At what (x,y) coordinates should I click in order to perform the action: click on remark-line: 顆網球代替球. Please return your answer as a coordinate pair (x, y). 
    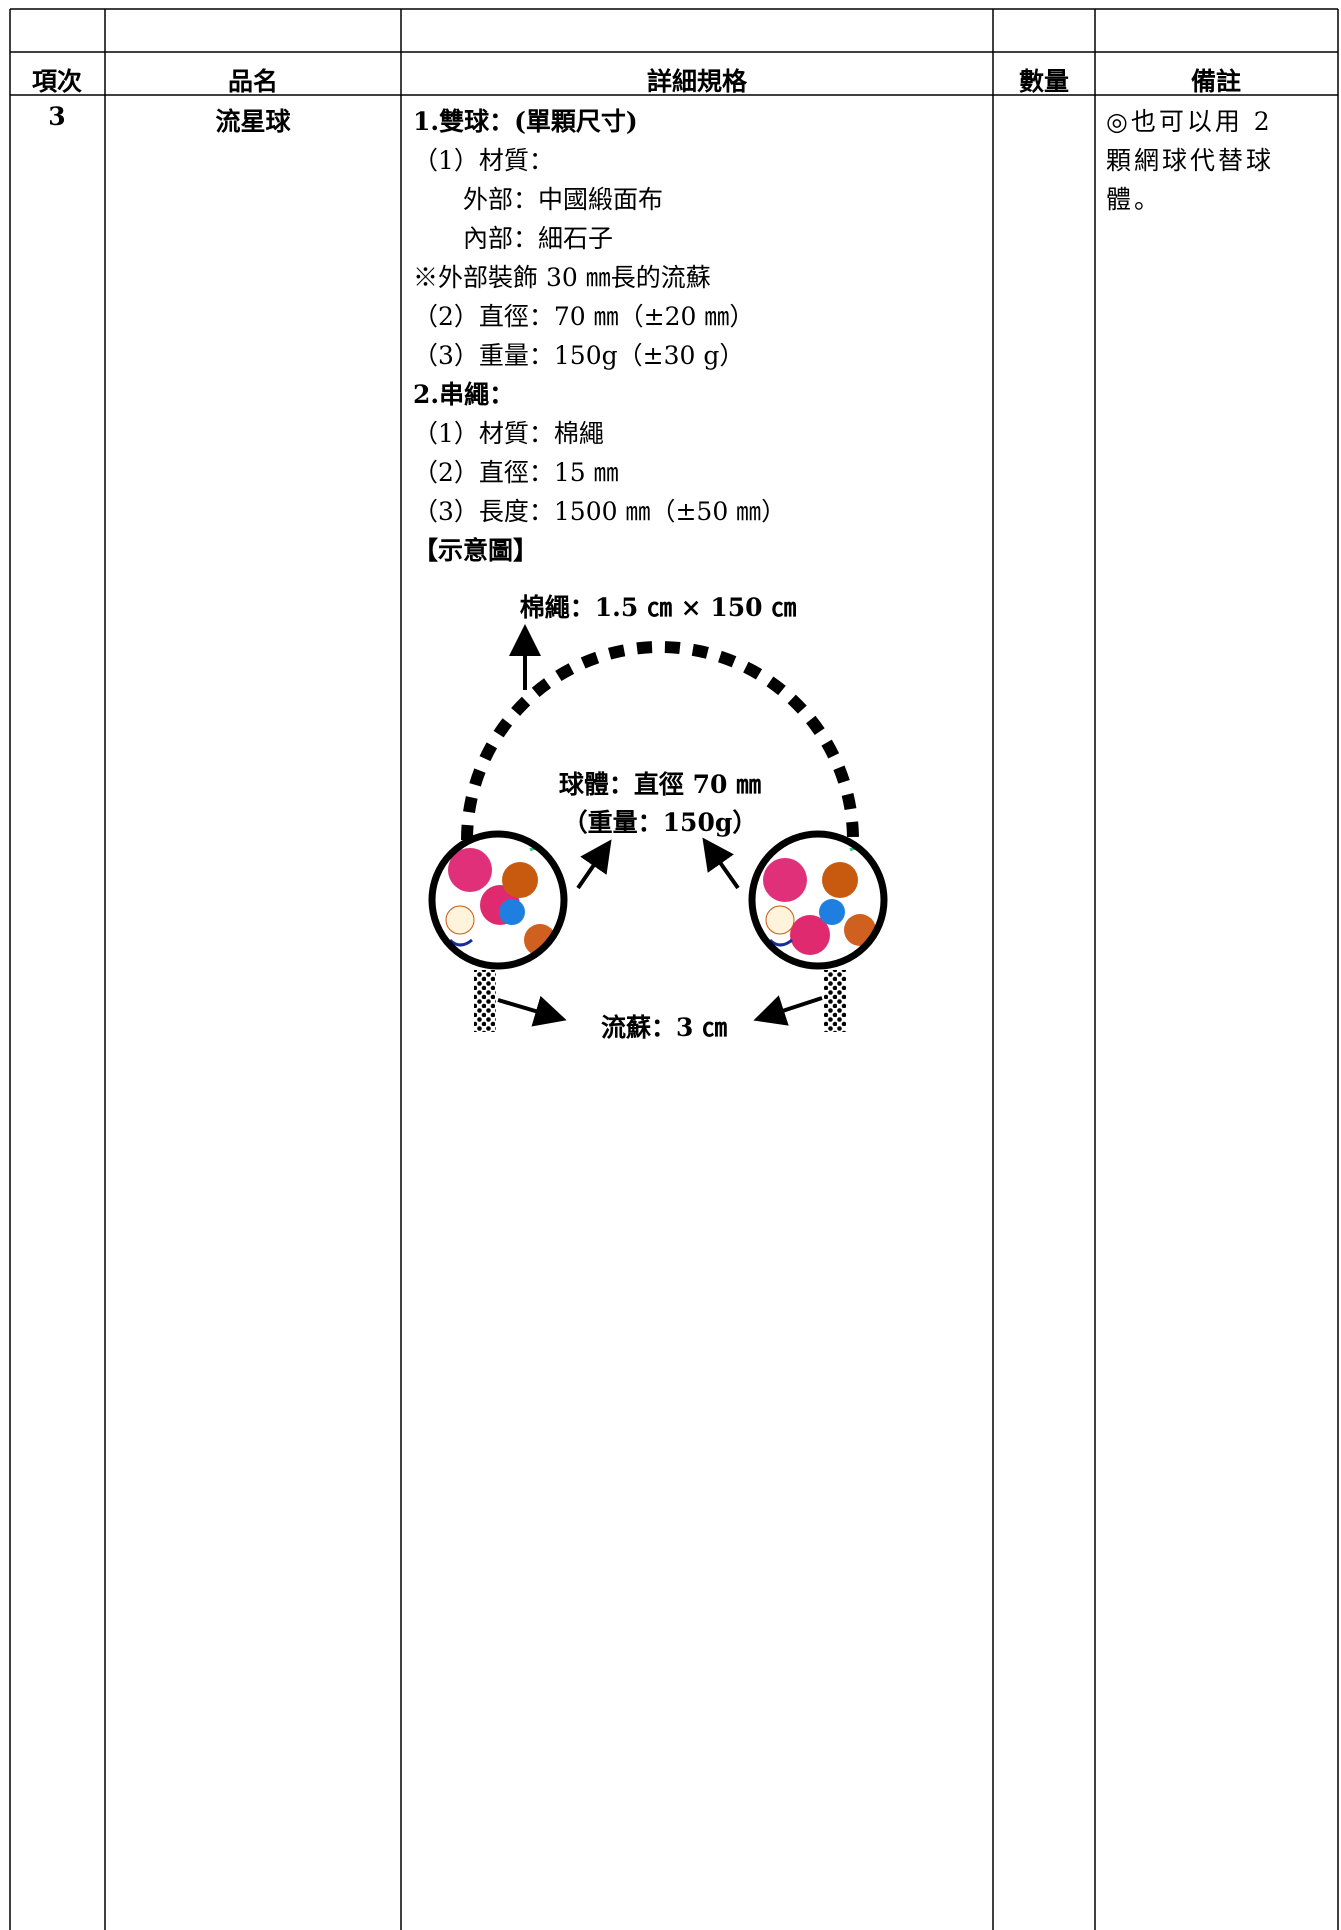
    Looking at the image, I should click on (1190, 160).